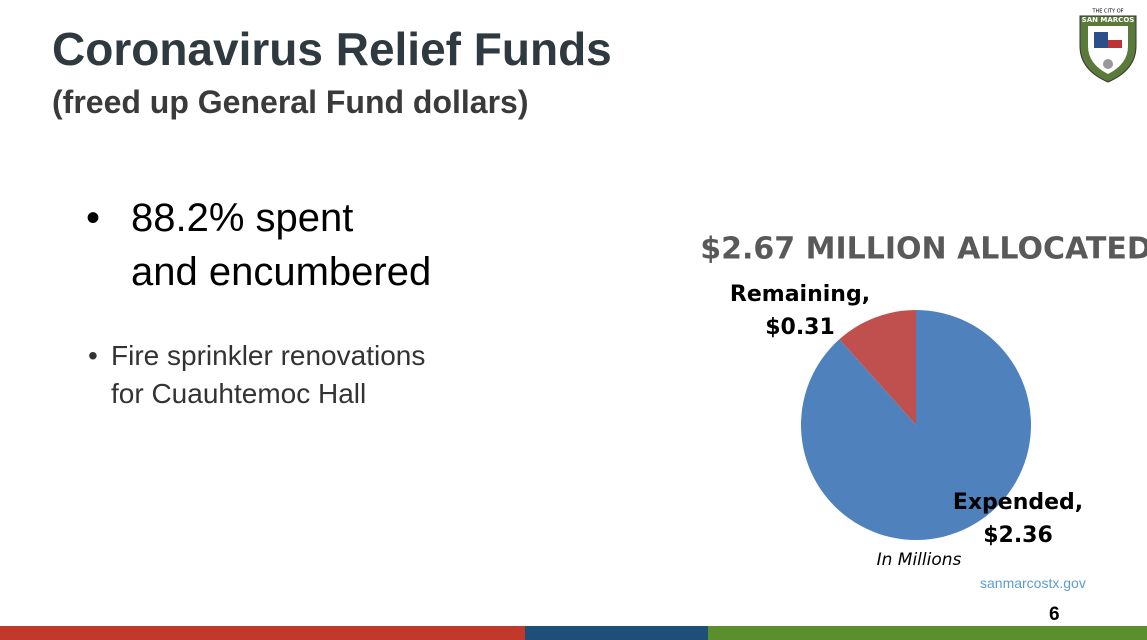 The image size is (1147, 640). Describe the element at coordinates (1033, 583) in the screenshot. I see `footer-url: sanmarcostx.gov` at that location.